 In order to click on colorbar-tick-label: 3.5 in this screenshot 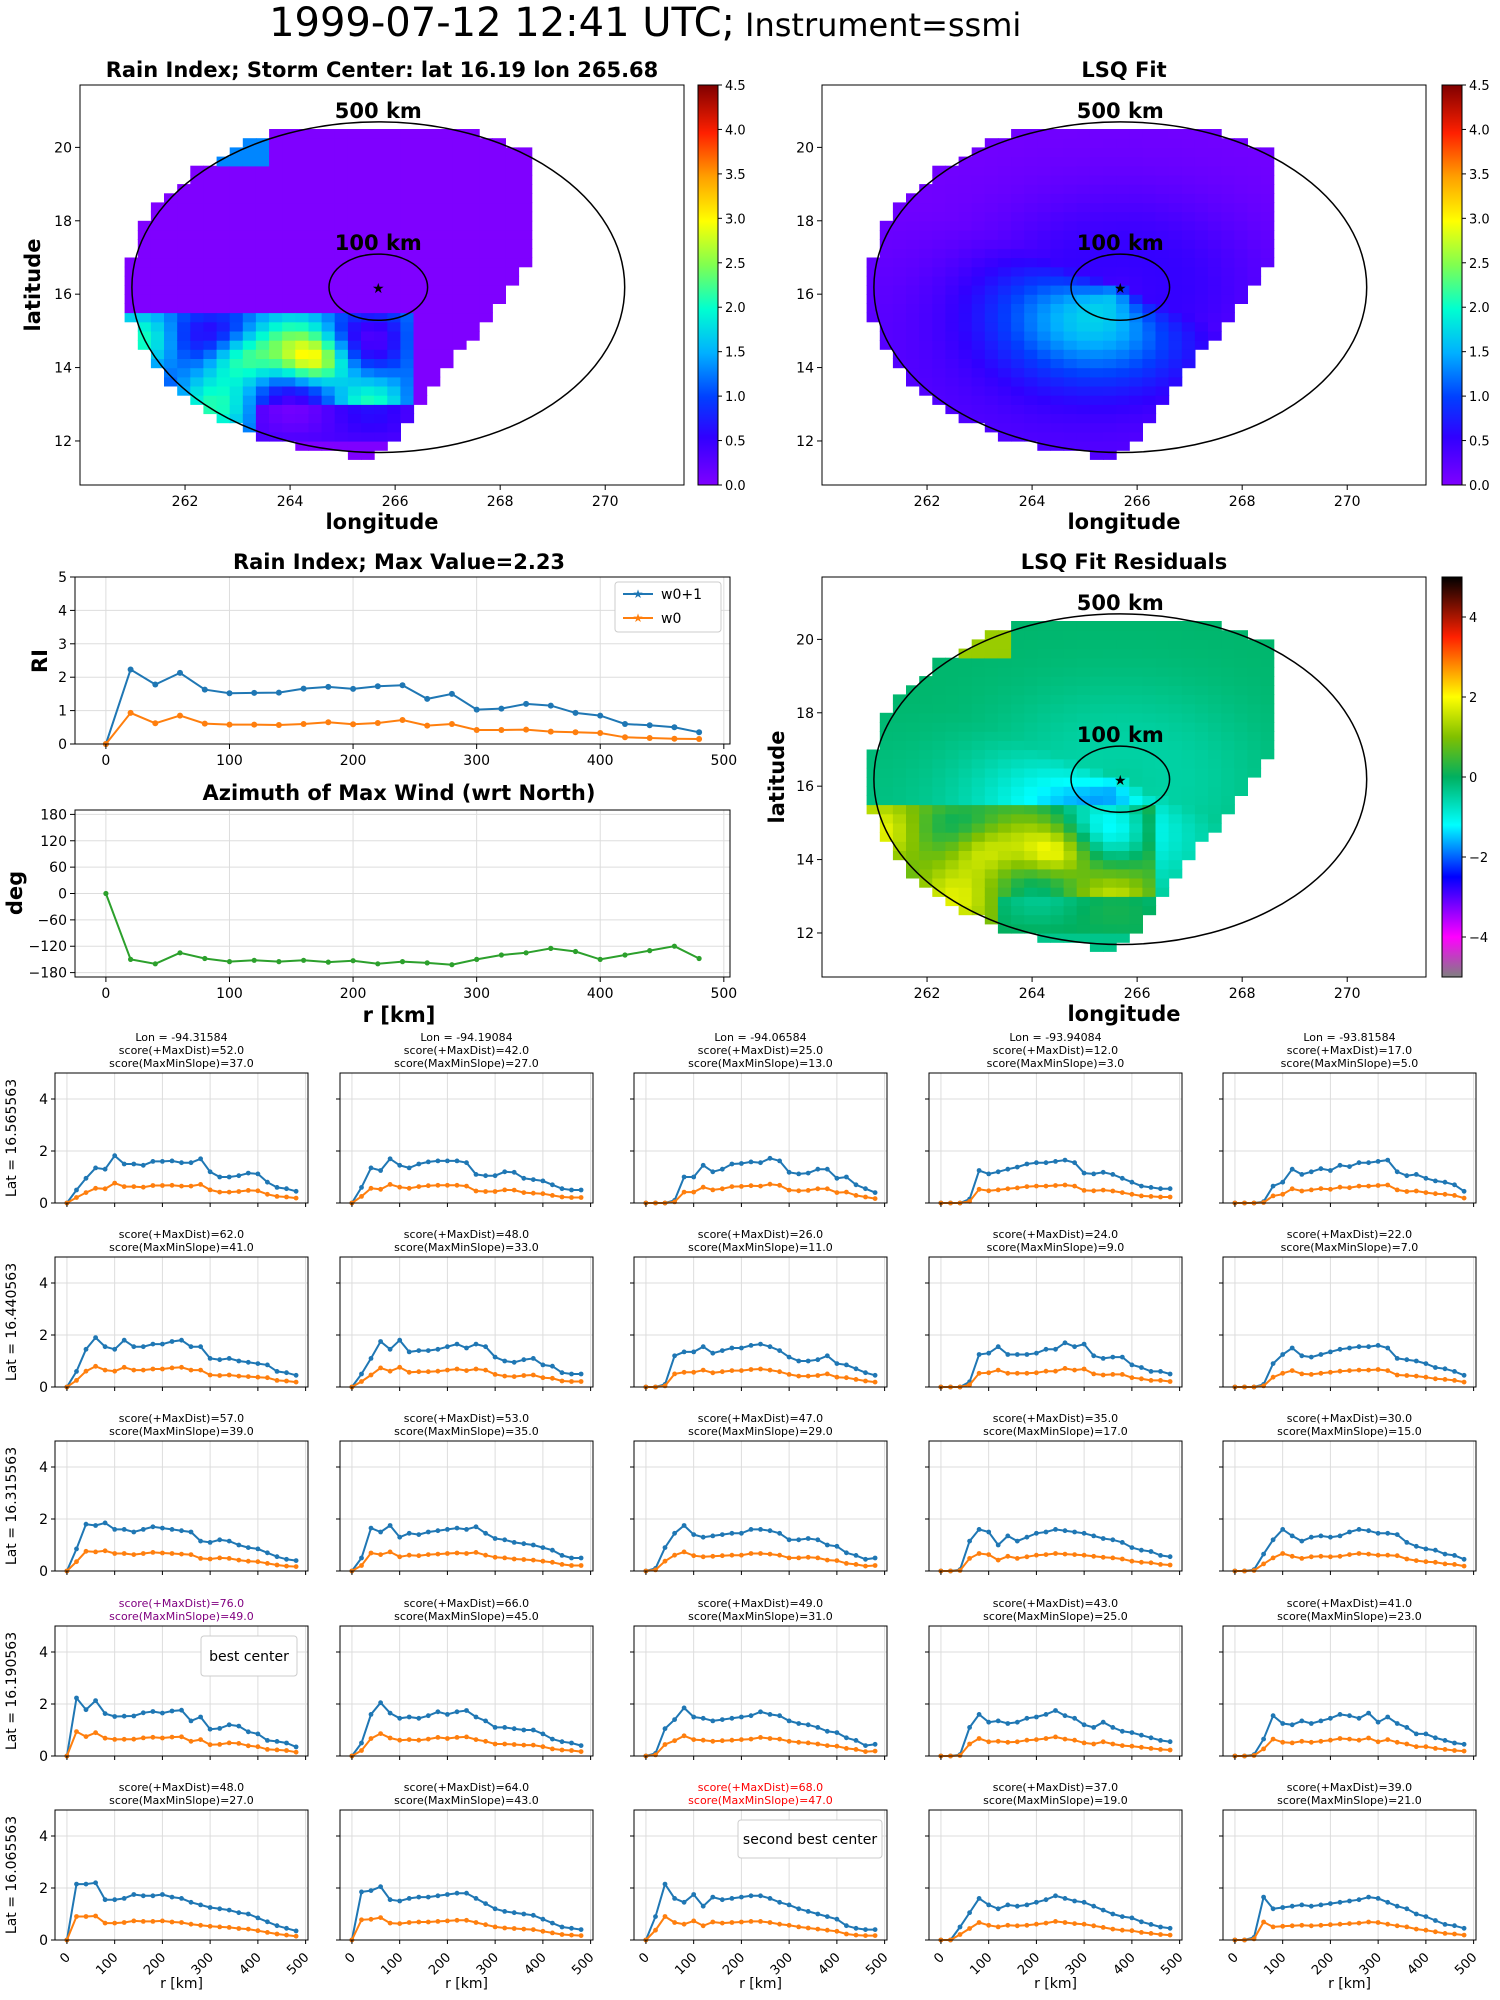, I will do `click(735, 175)`.